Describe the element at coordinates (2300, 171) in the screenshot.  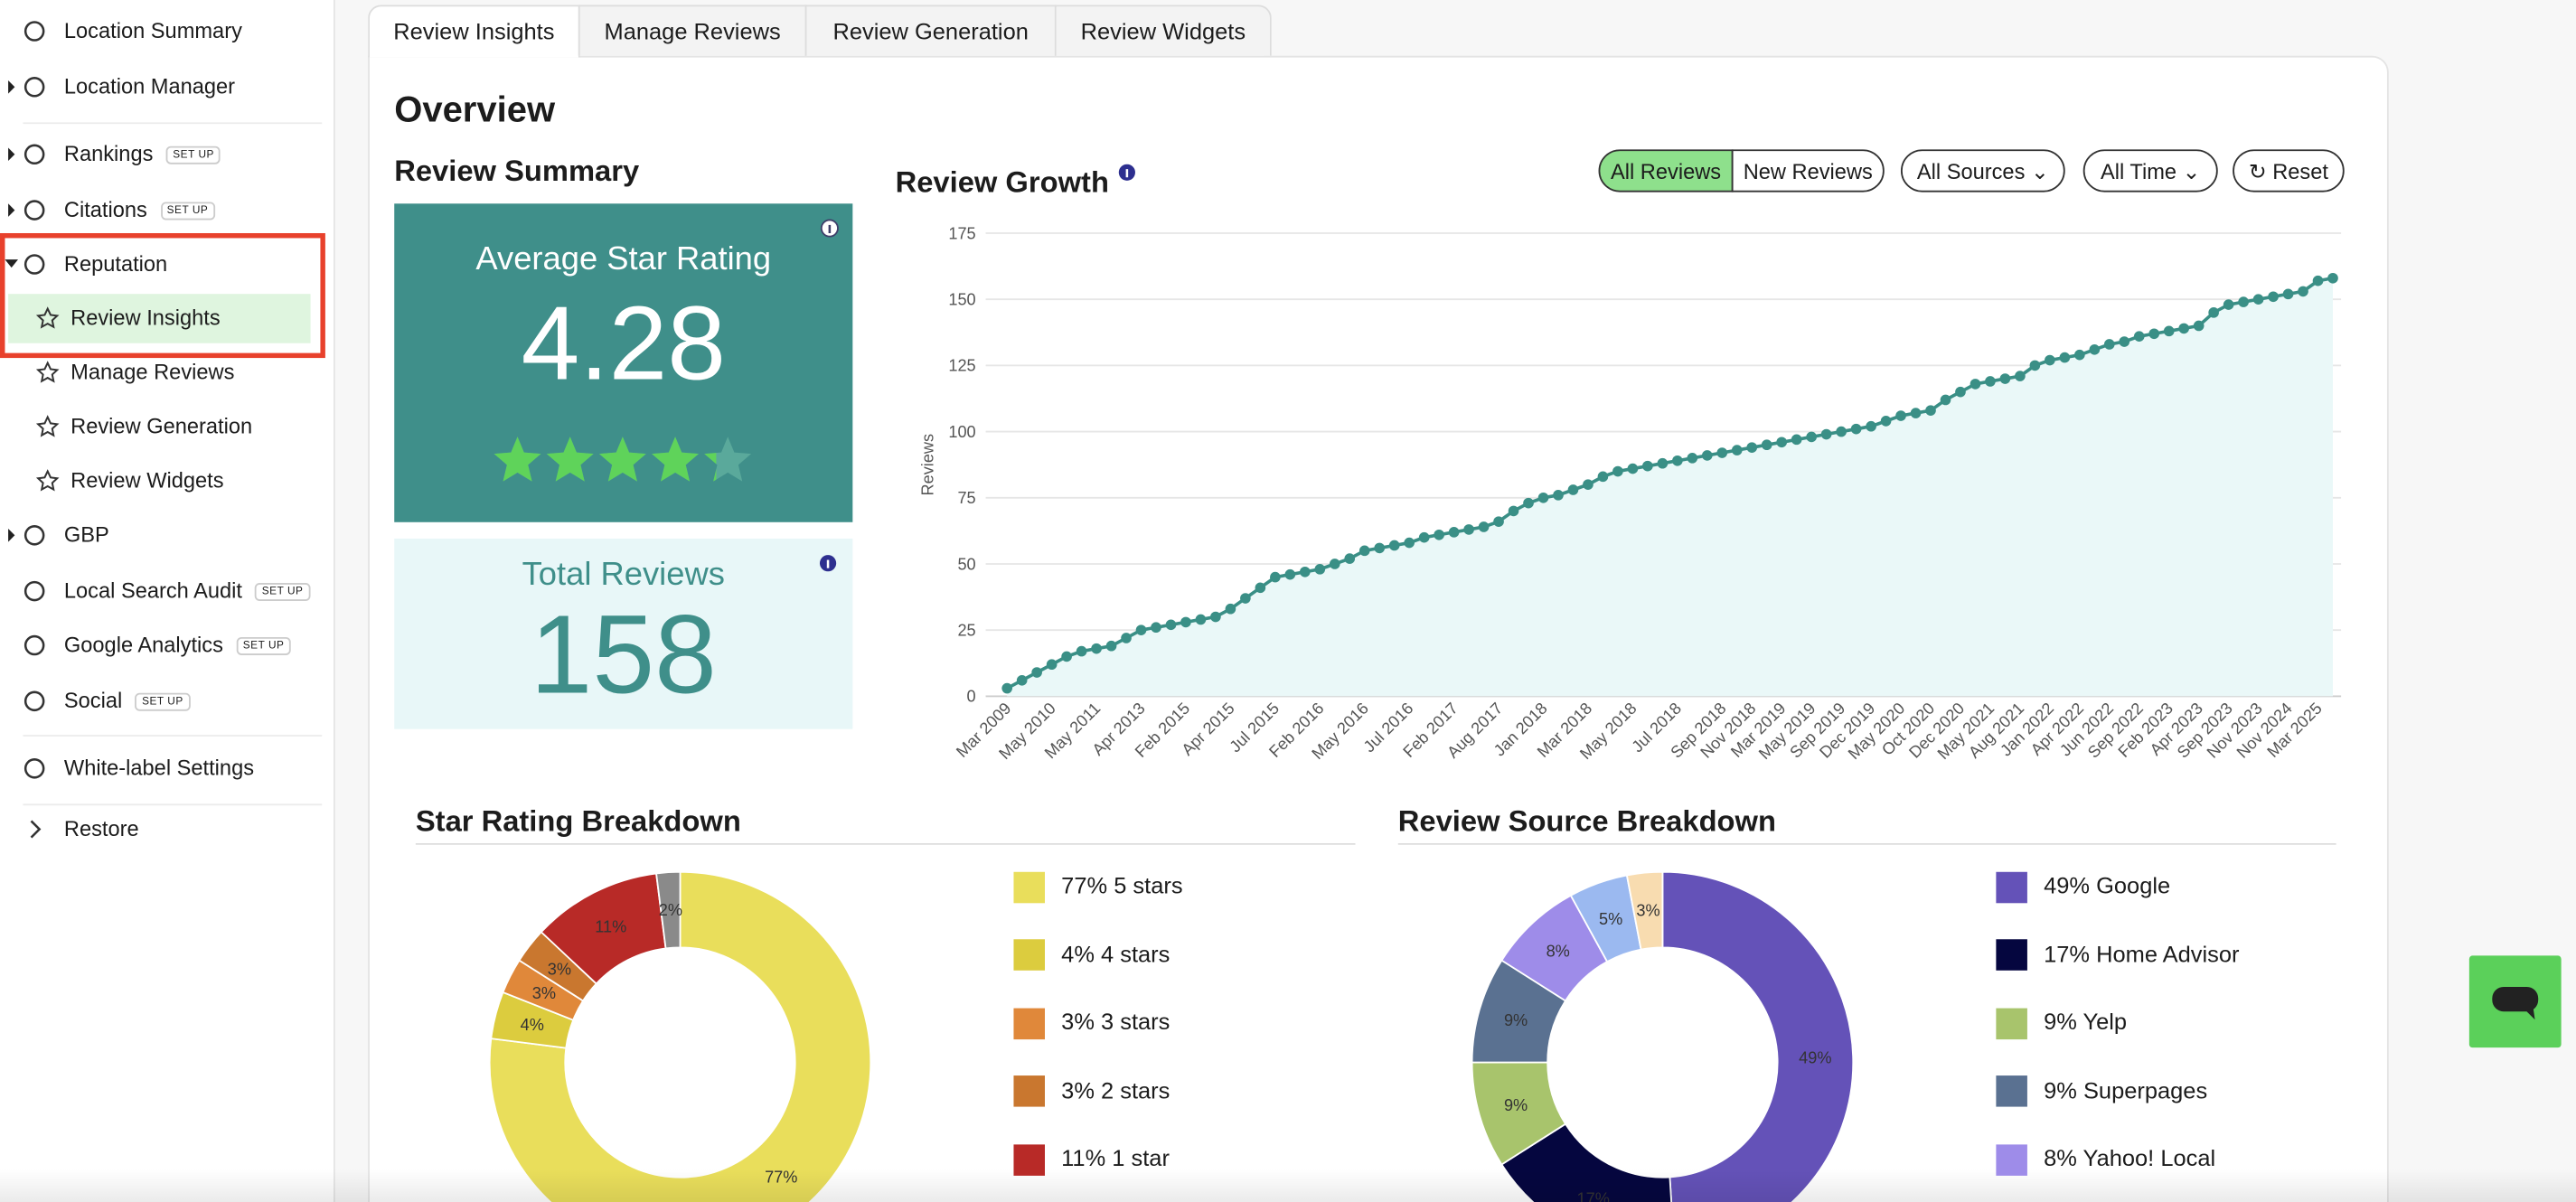
I see `button-label: Reset` at that location.